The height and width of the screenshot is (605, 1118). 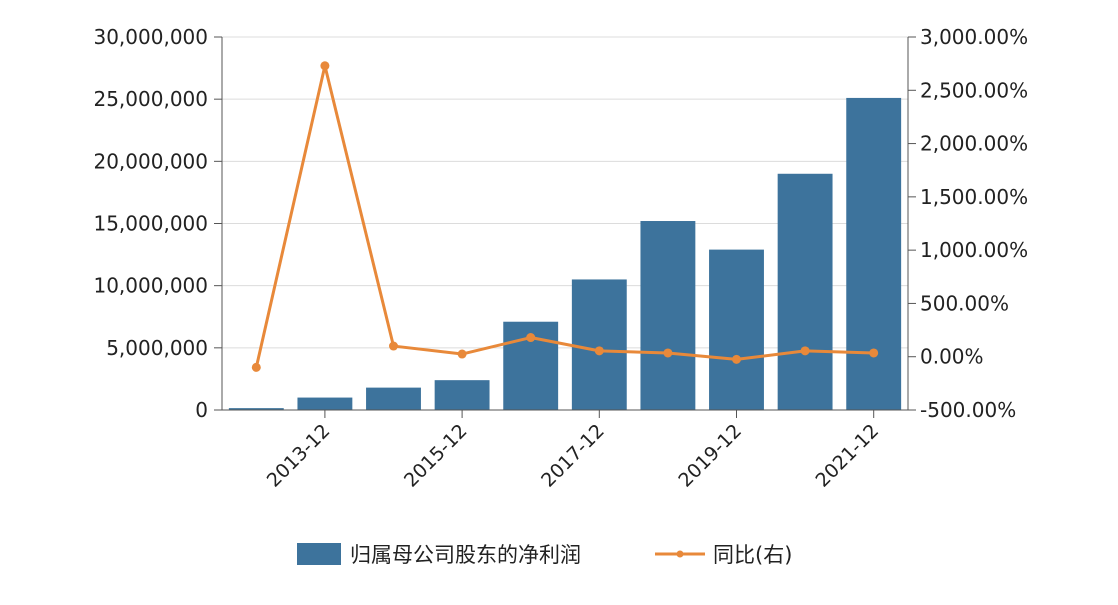 I want to click on legend-bar-swatch, so click(x=319, y=554).